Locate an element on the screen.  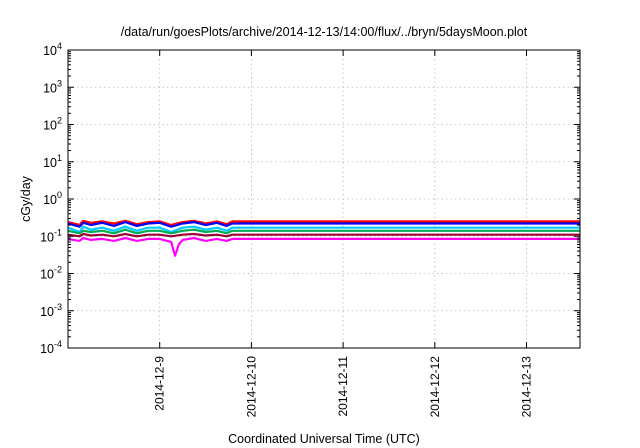
x-axis-label: Coordinated Universal Time (UTC) is located at coordinates (324, 439).